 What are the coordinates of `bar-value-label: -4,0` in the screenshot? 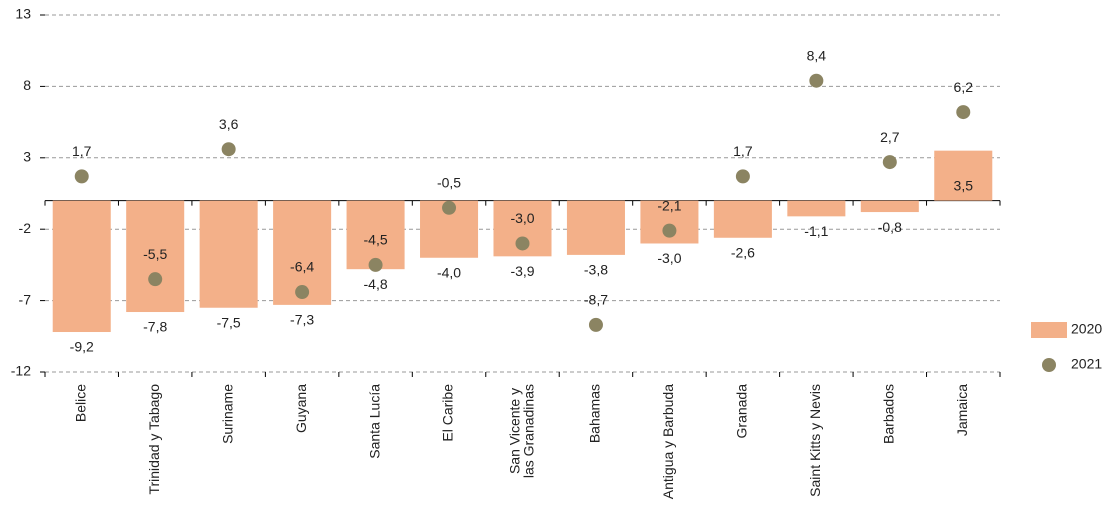 It's located at (449, 272).